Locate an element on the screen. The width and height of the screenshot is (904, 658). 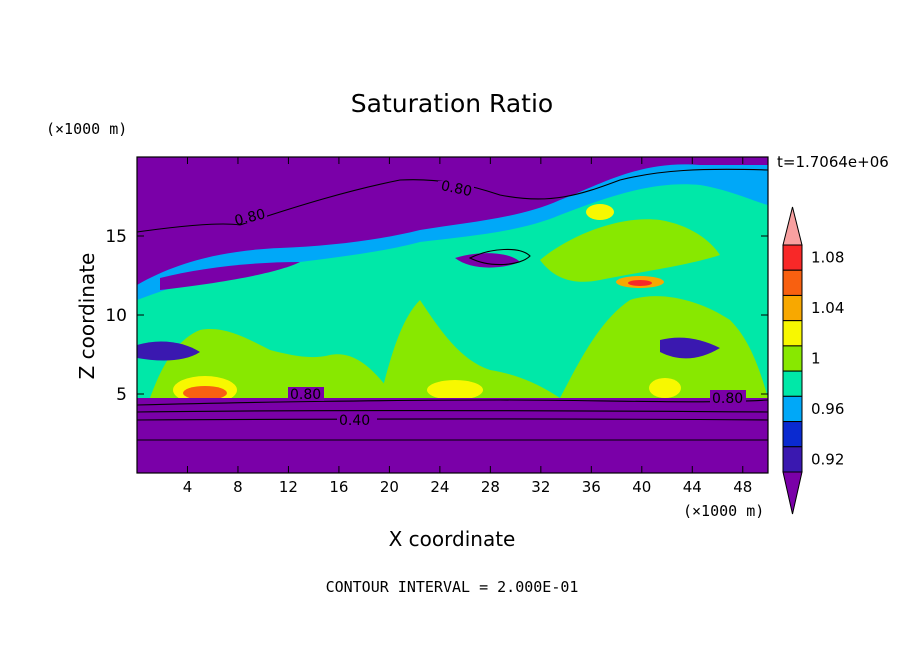
lower-dry-layer is located at coordinates (452, 435).